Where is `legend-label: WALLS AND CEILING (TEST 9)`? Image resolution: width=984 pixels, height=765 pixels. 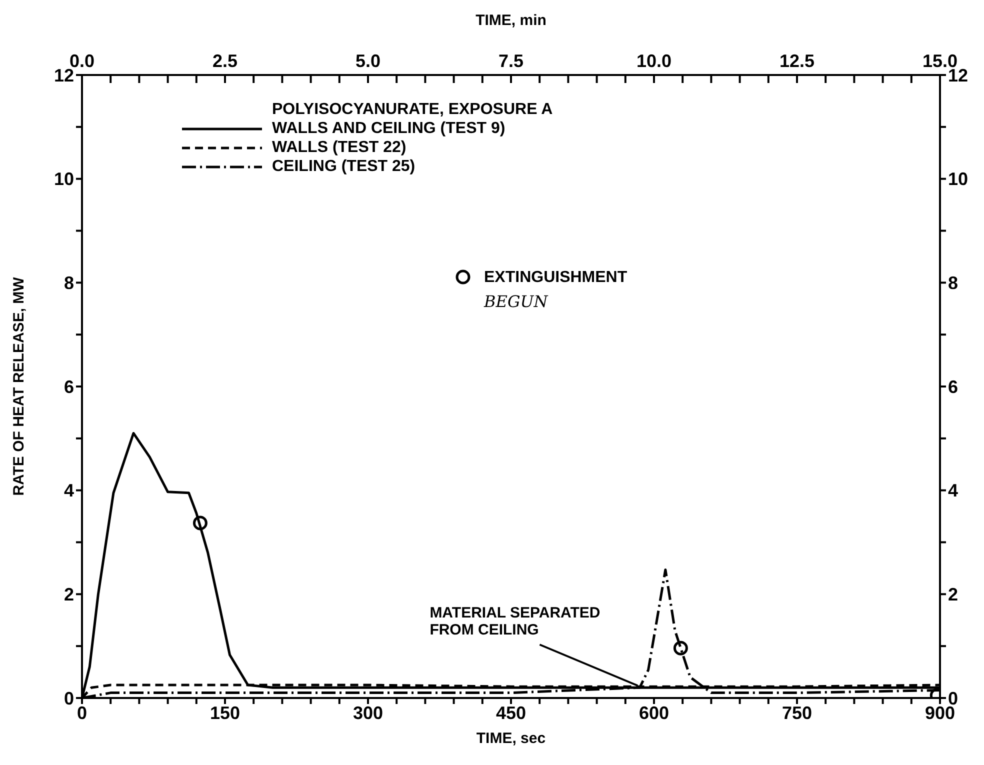
legend-label: WALLS AND CEILING (TEST 9) is located at coordinates (389, 128).